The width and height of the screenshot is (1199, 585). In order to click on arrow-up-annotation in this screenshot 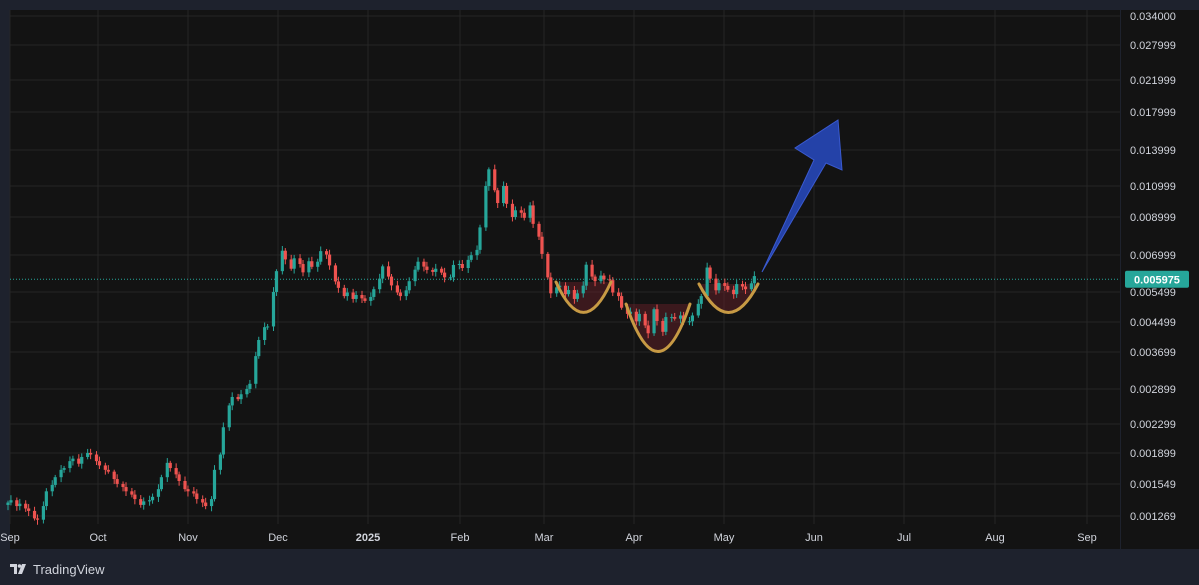, I will do `click(802, 196)`.